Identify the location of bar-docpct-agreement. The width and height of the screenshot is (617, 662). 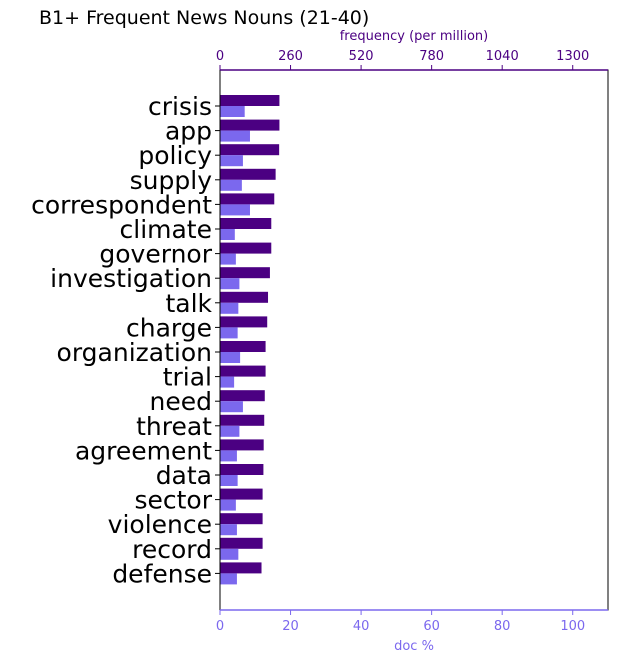
(228, 456).